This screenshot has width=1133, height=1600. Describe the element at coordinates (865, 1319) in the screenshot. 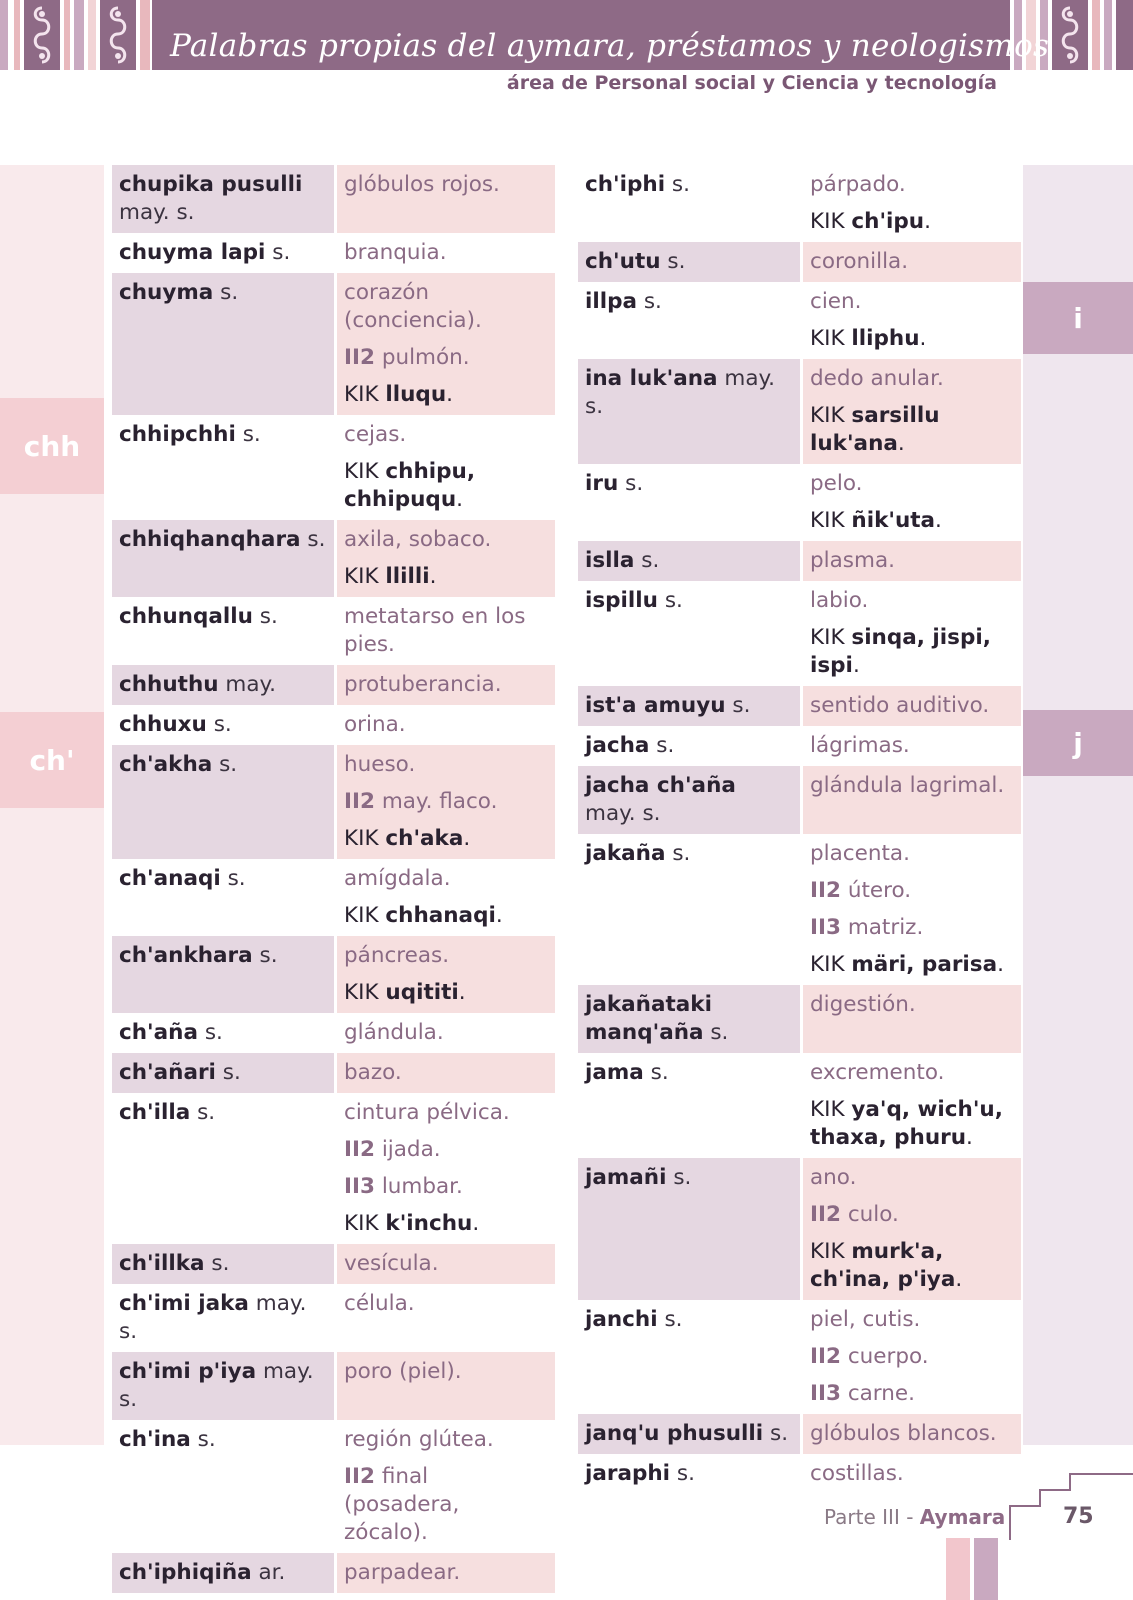

I see `definition-line: piel, cutis.` at that location.